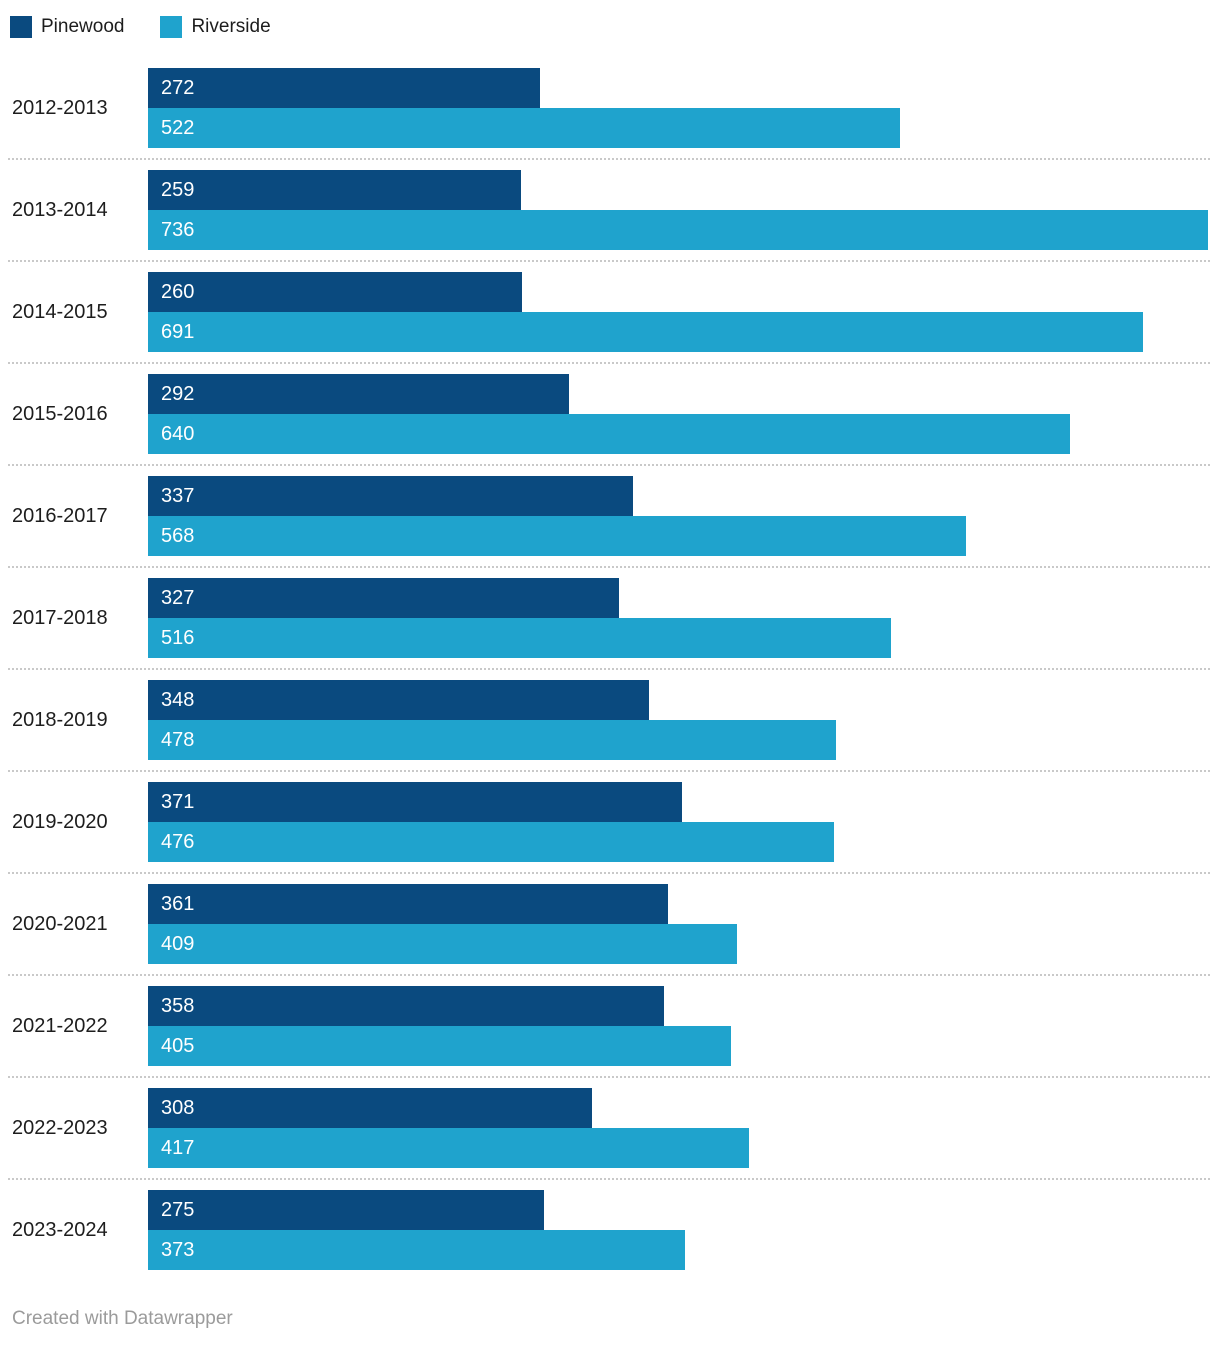 This screenshot has height=1348, width=1220. Describe the element at coordinates (408, 904) in the screenshot. I see `pinewood-bar: 361` at that location.